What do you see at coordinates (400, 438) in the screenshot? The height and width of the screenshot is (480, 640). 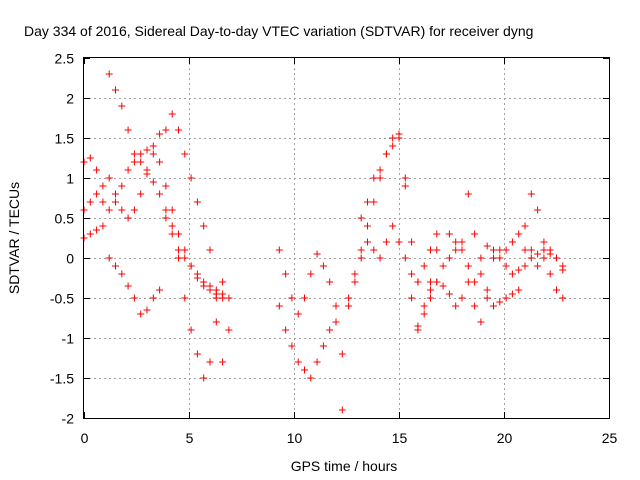 I see `x-tick-label-3: 15` at bounding box center [400, 438].